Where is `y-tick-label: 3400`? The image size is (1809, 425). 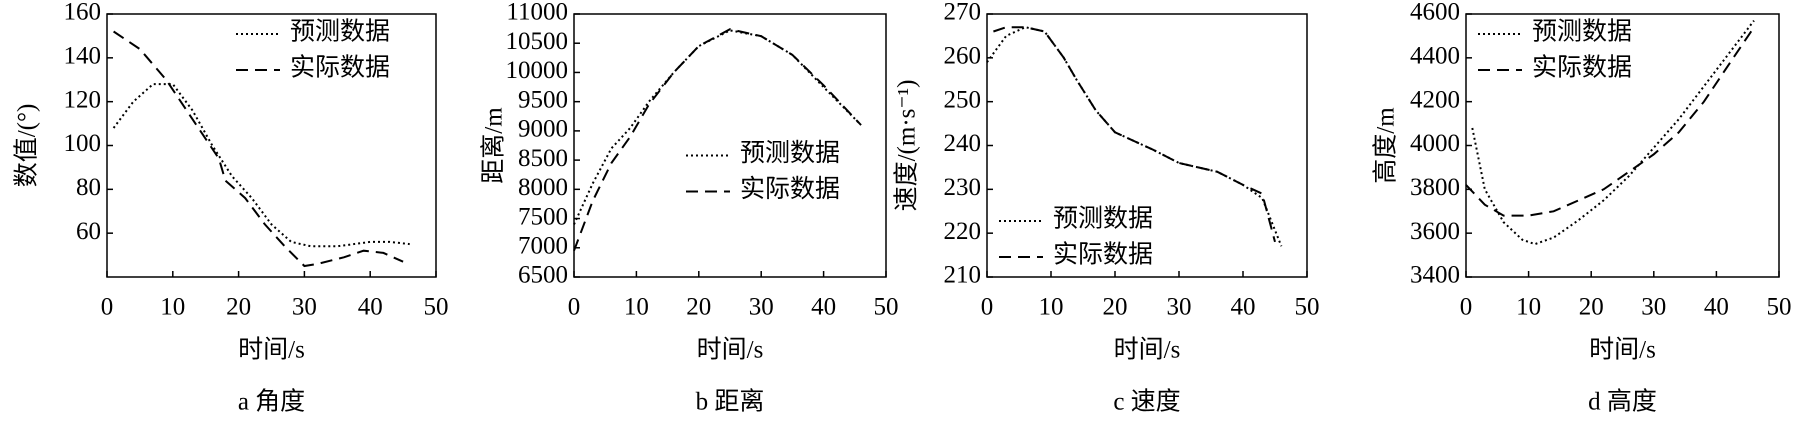
y-tick-label: 3400 is located at coordinates (1435, 275).